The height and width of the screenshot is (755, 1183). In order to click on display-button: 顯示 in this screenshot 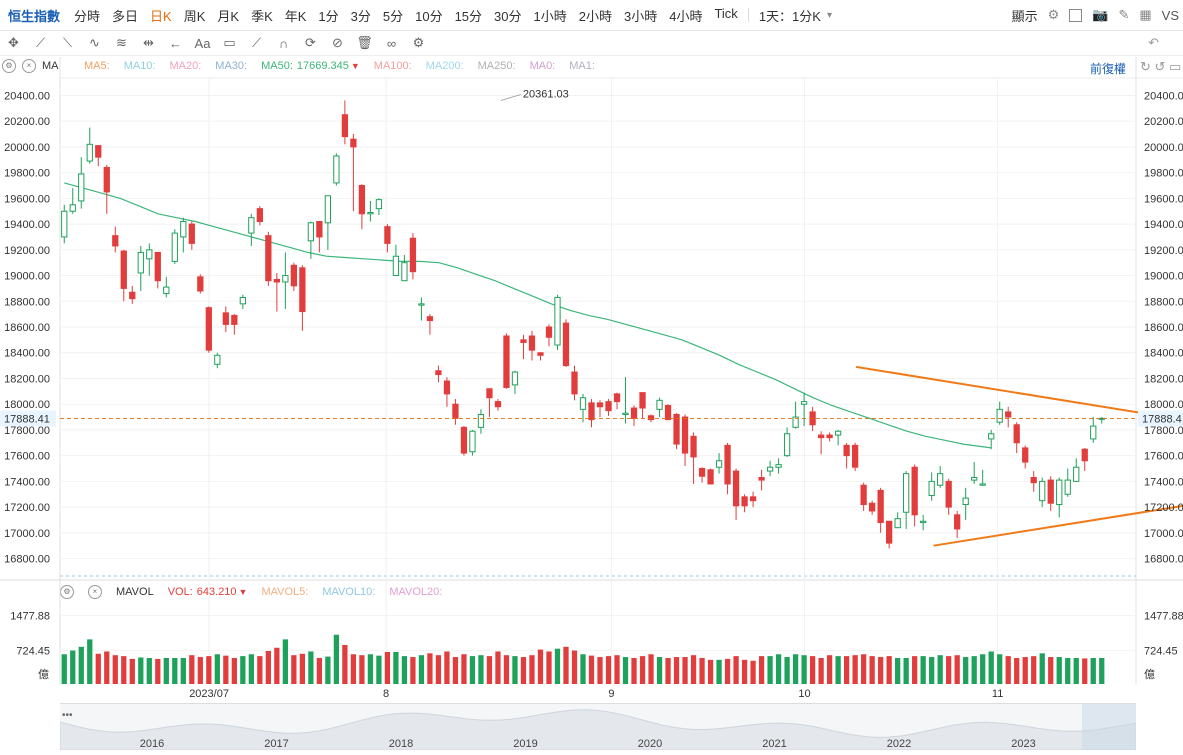, I will do `click(1024, 16)`.